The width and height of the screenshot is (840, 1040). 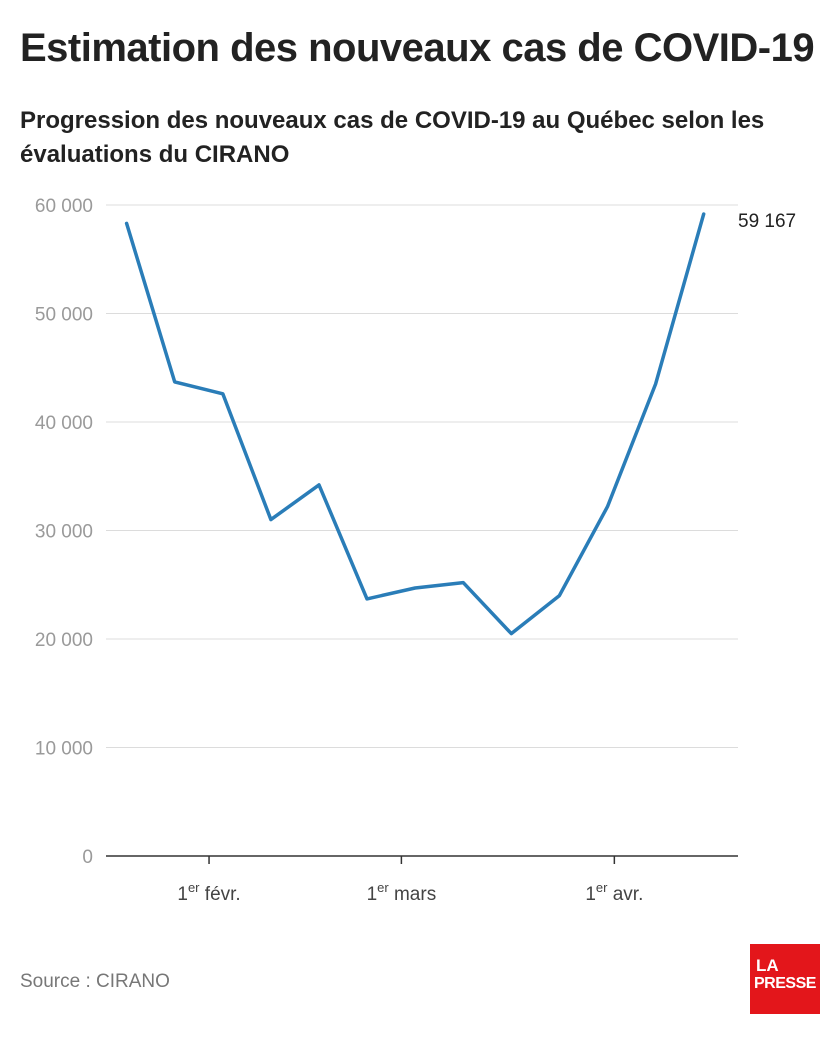 I want to click on y-tick-label: 0, so click(x=87, y=857).